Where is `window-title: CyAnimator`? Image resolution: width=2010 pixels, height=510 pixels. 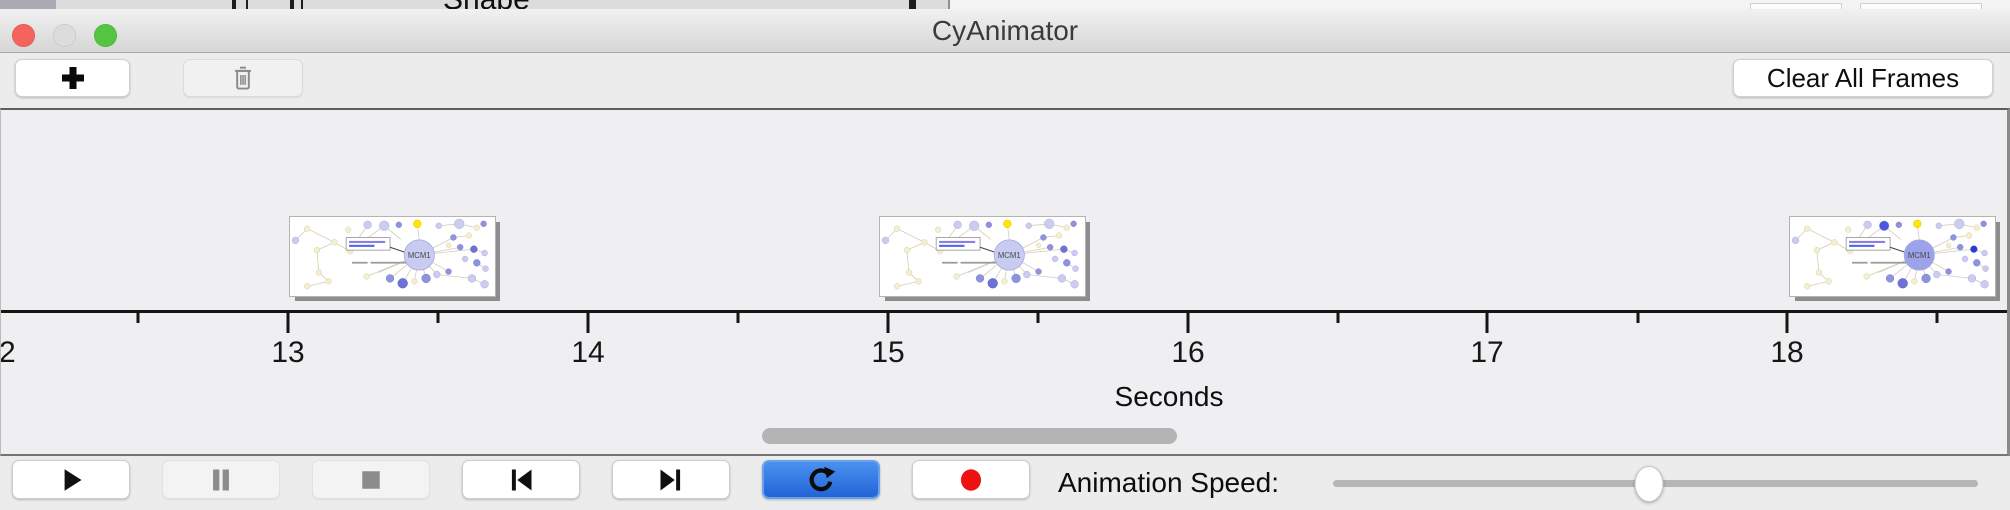 window-title: CyAnimator is located at coordinates (1005, 30).